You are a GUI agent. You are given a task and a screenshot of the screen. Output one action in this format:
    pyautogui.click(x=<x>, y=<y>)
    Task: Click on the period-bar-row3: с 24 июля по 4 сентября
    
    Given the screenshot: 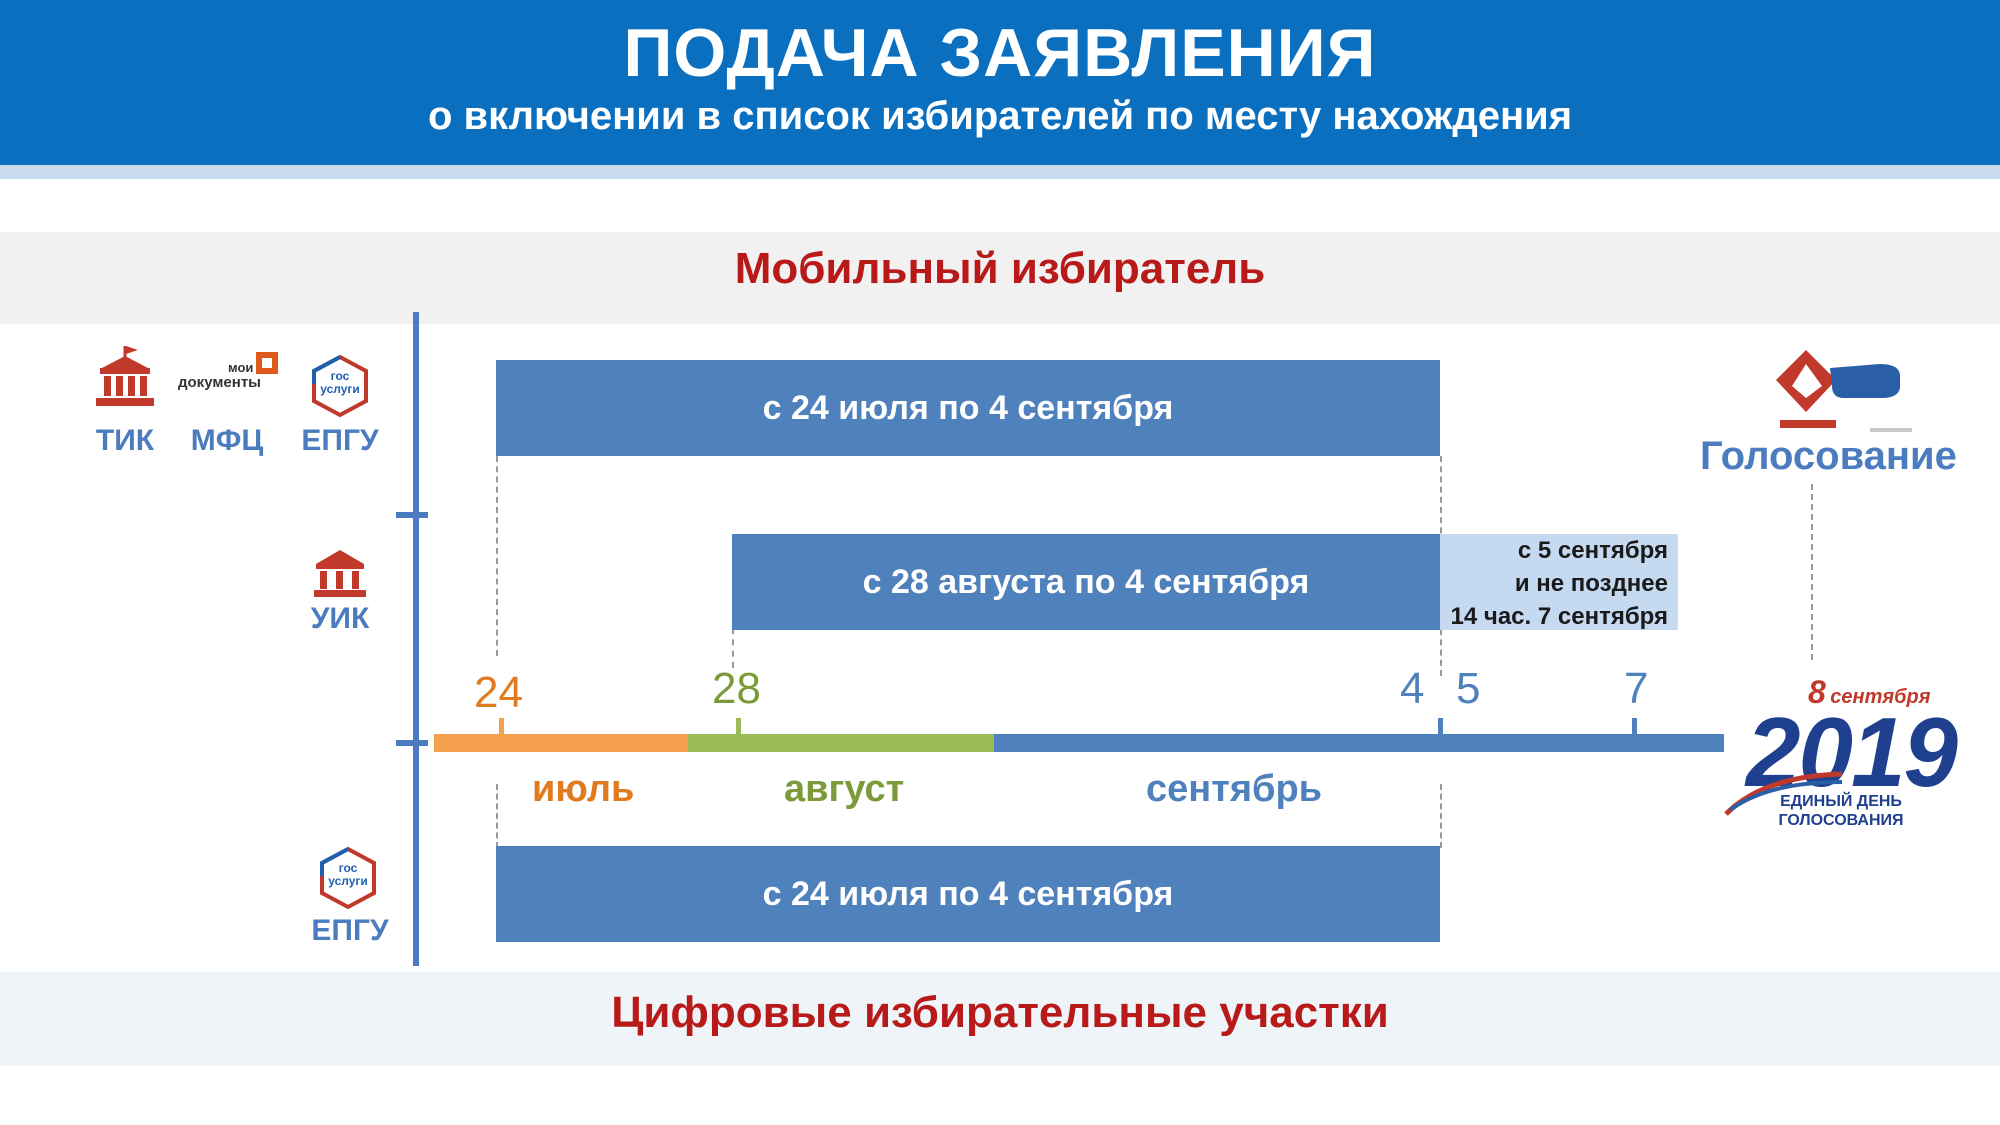 What is the action you would take?
    pyautogui.click(x=968, y=894)
    